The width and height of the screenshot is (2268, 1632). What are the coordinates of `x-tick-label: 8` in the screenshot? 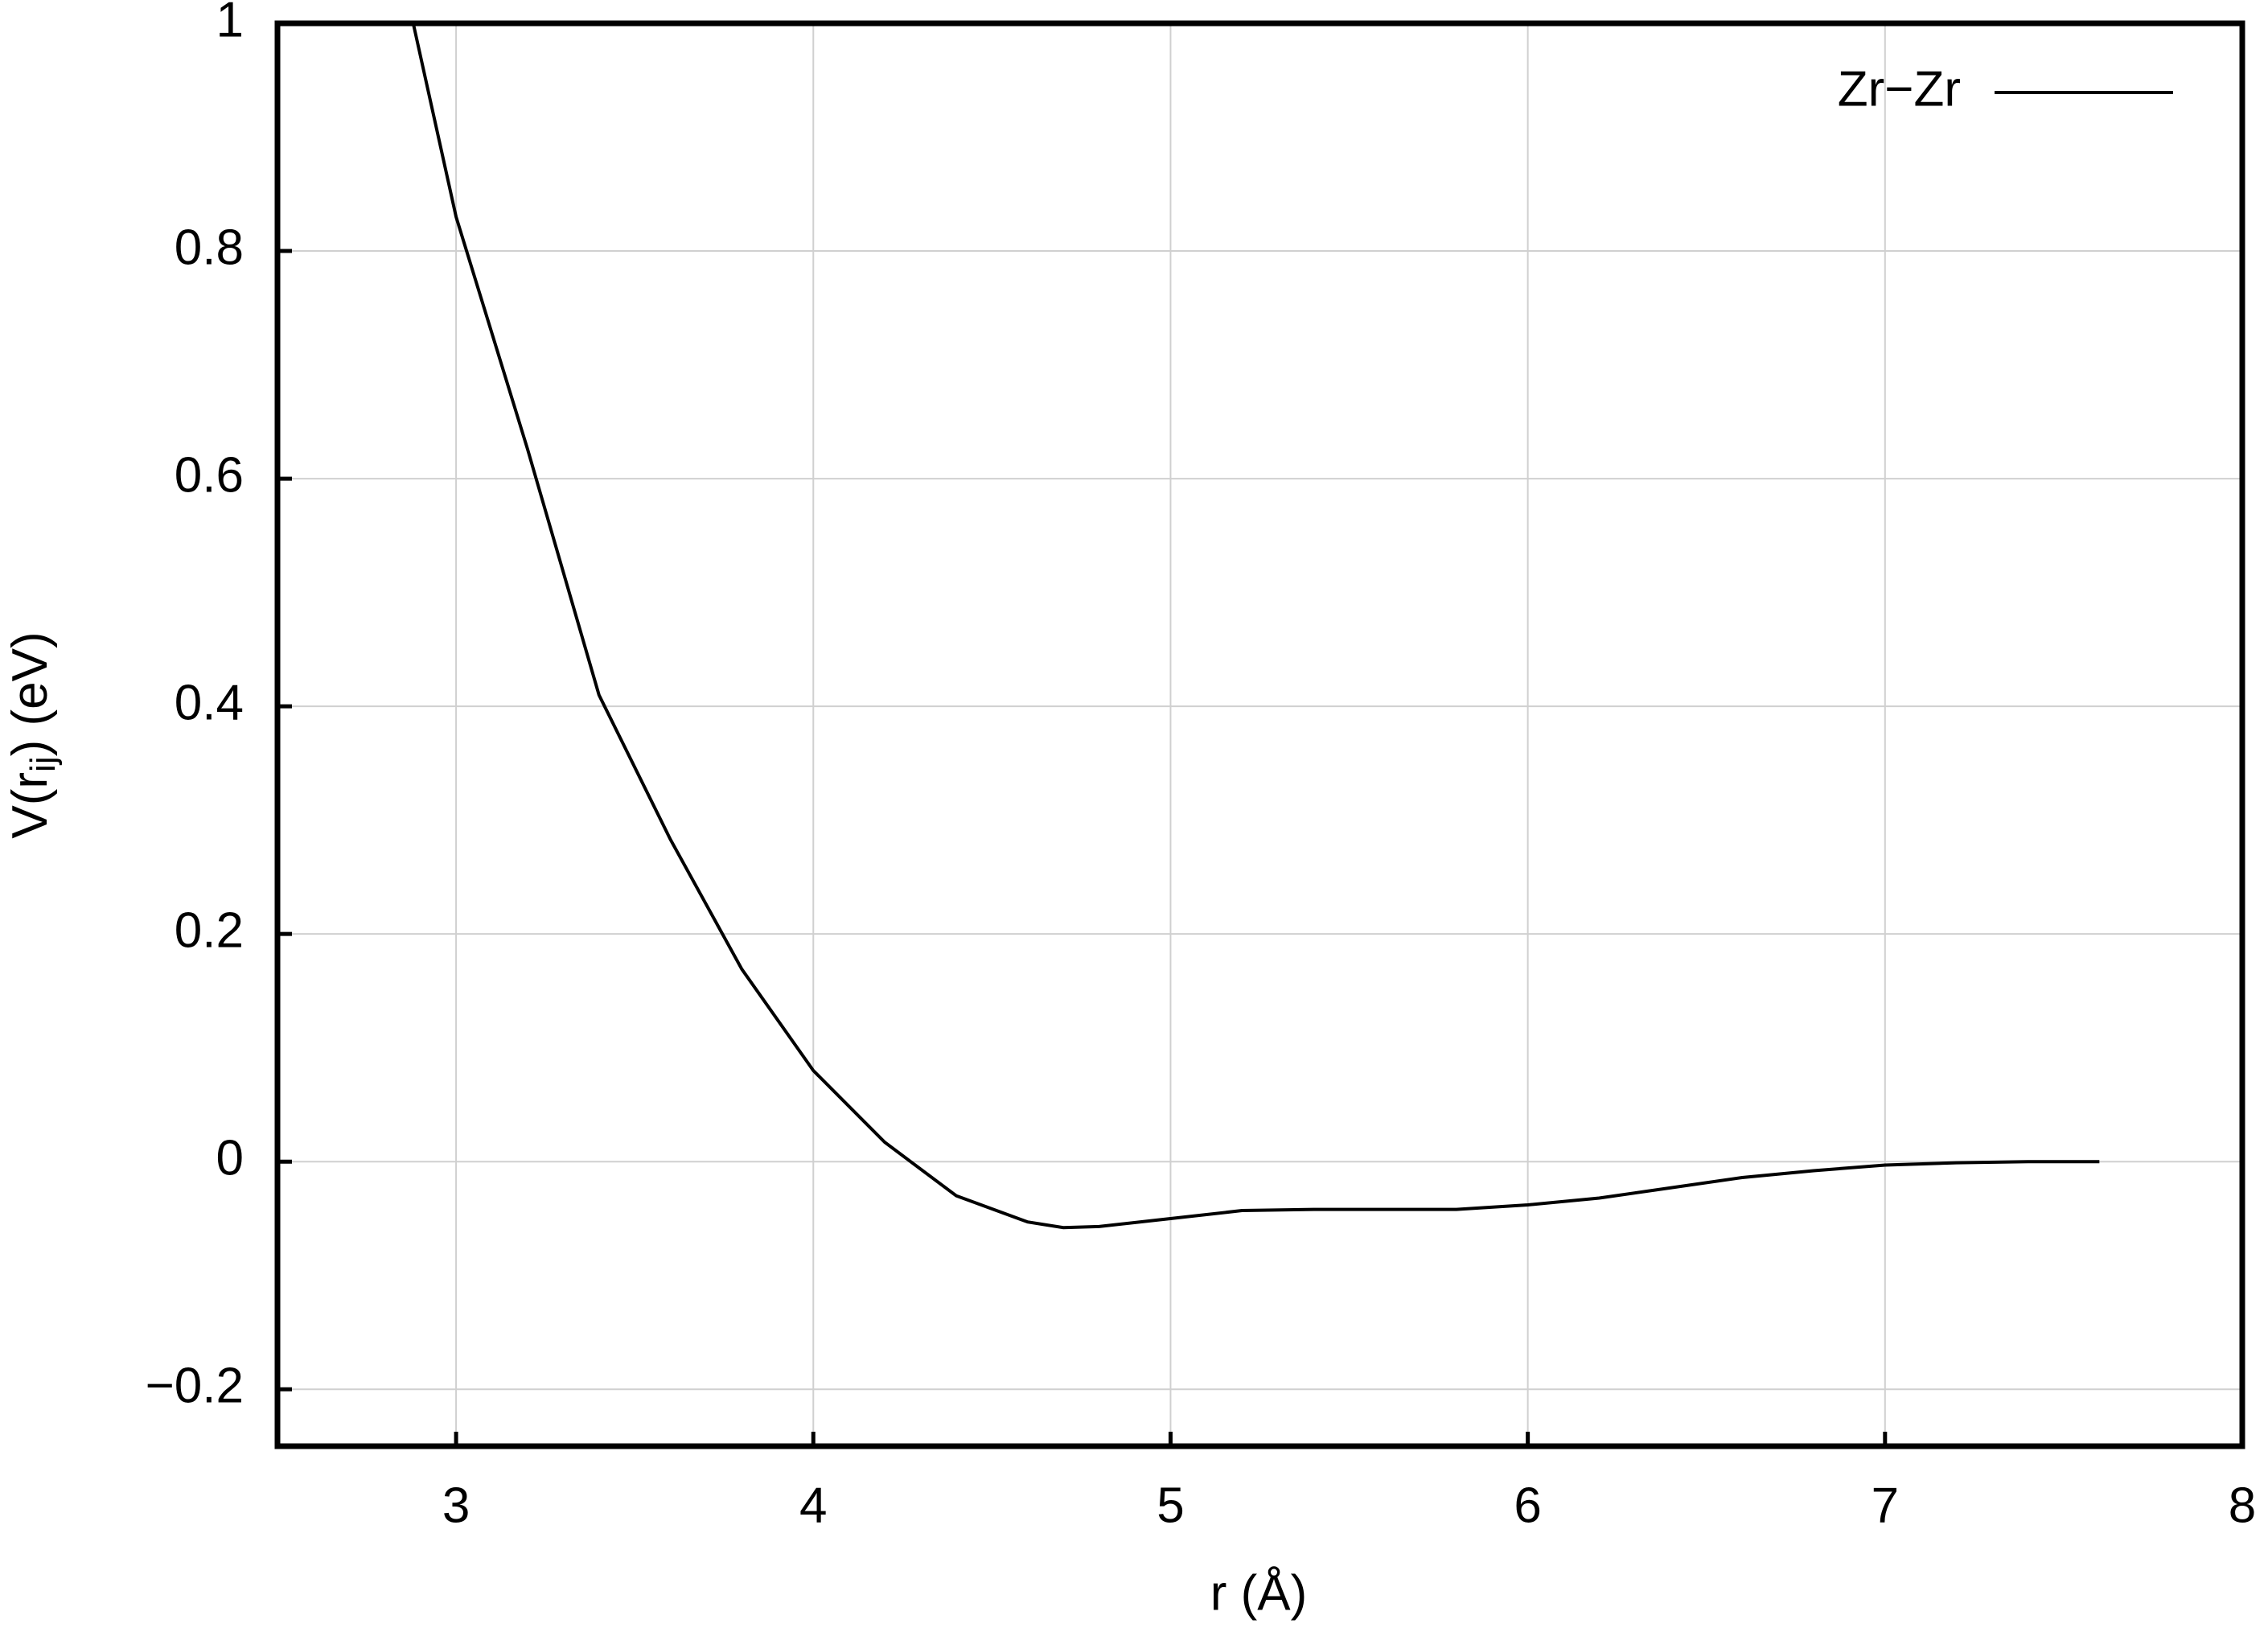 It's located at (2243, 1505).